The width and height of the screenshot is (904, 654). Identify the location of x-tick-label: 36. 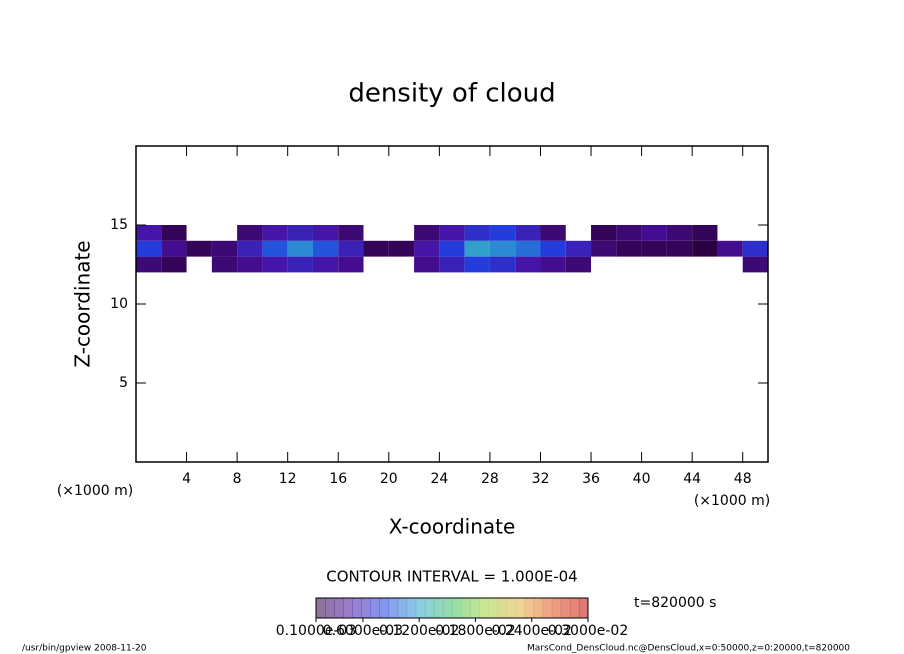
(591, 479).